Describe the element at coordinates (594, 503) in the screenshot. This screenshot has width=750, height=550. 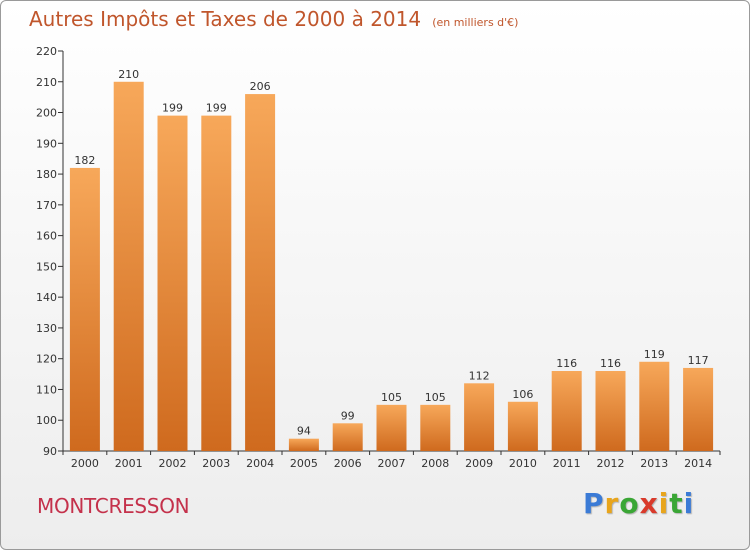
I see `logo-letter: P` at that location.